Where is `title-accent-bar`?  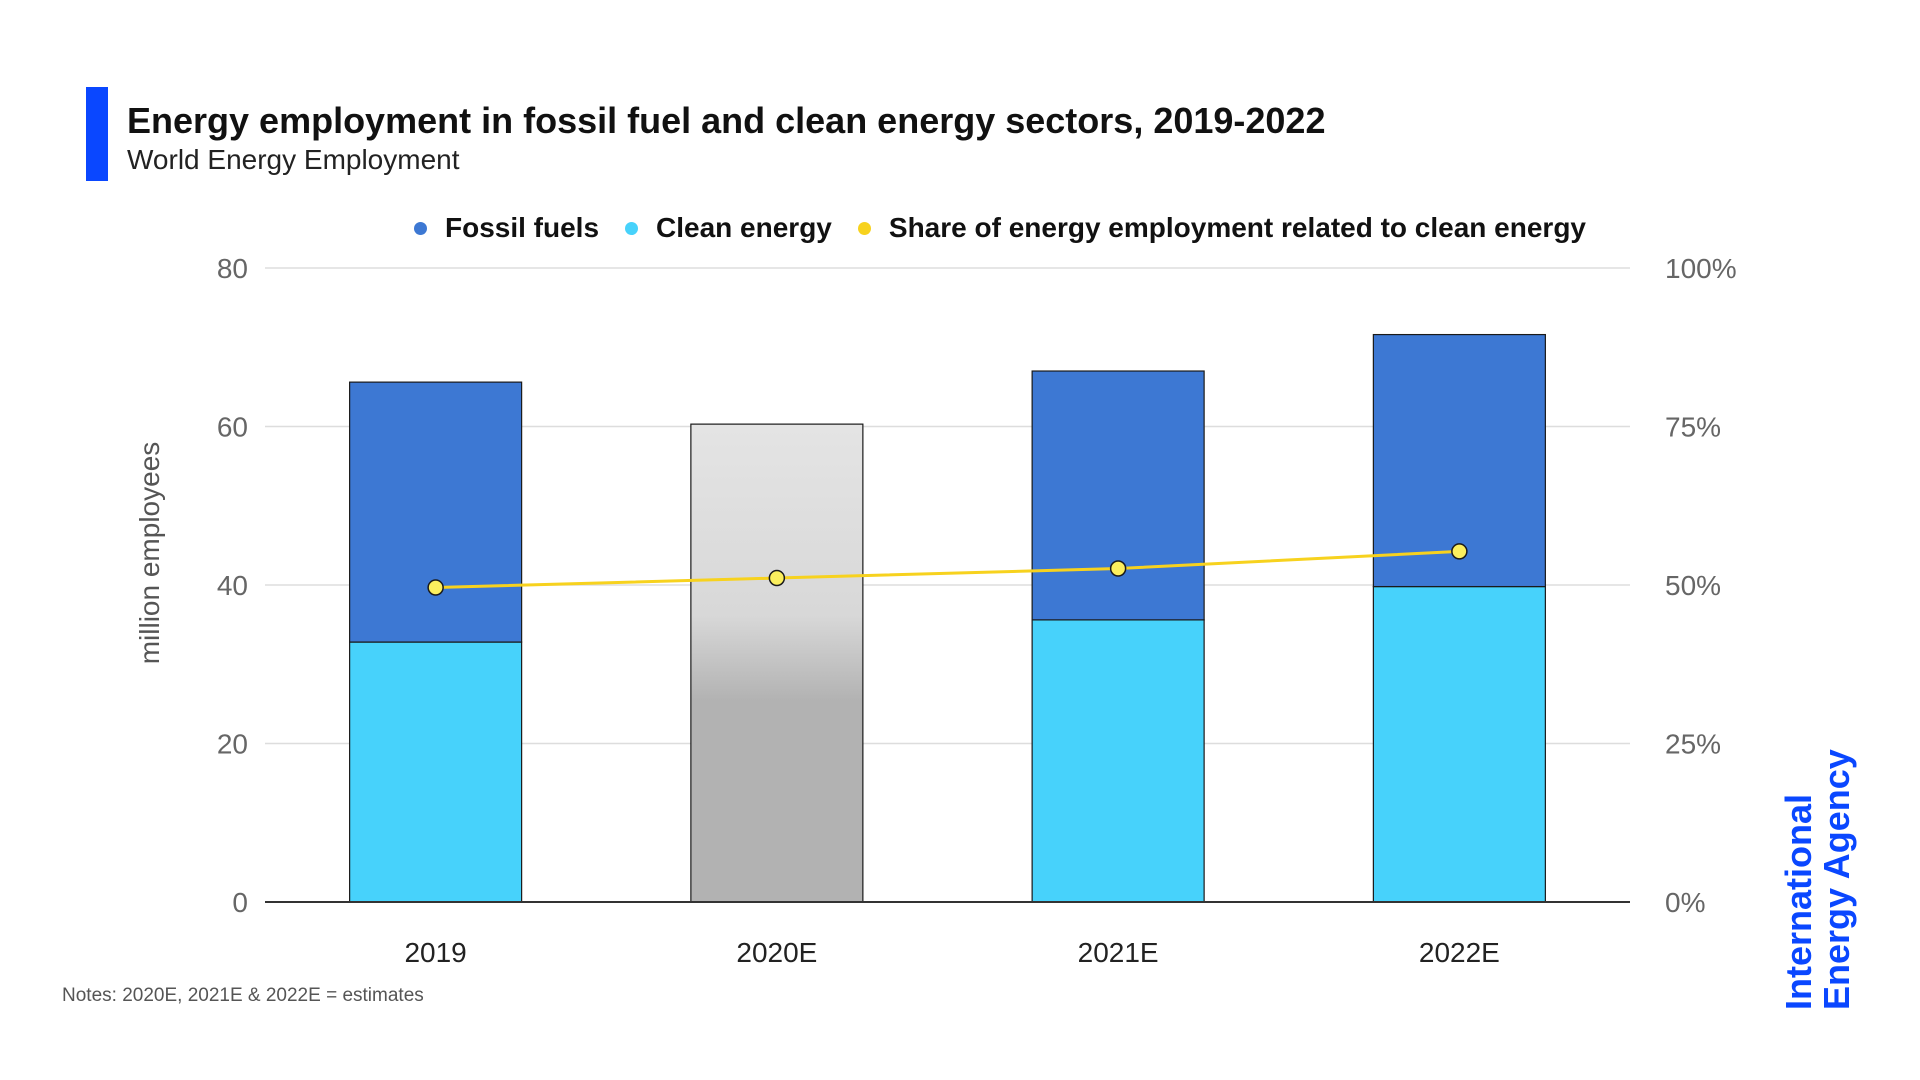 title-accent-bar is located at coordinates (97, 134).